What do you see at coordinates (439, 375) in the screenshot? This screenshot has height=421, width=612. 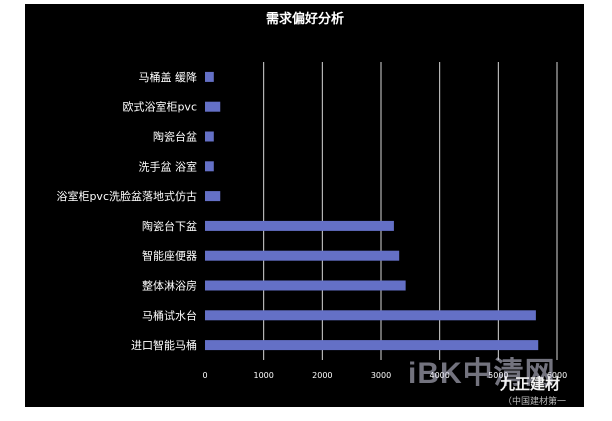 I see `x-tick-label: 4000` at bounding box center [439, 375].